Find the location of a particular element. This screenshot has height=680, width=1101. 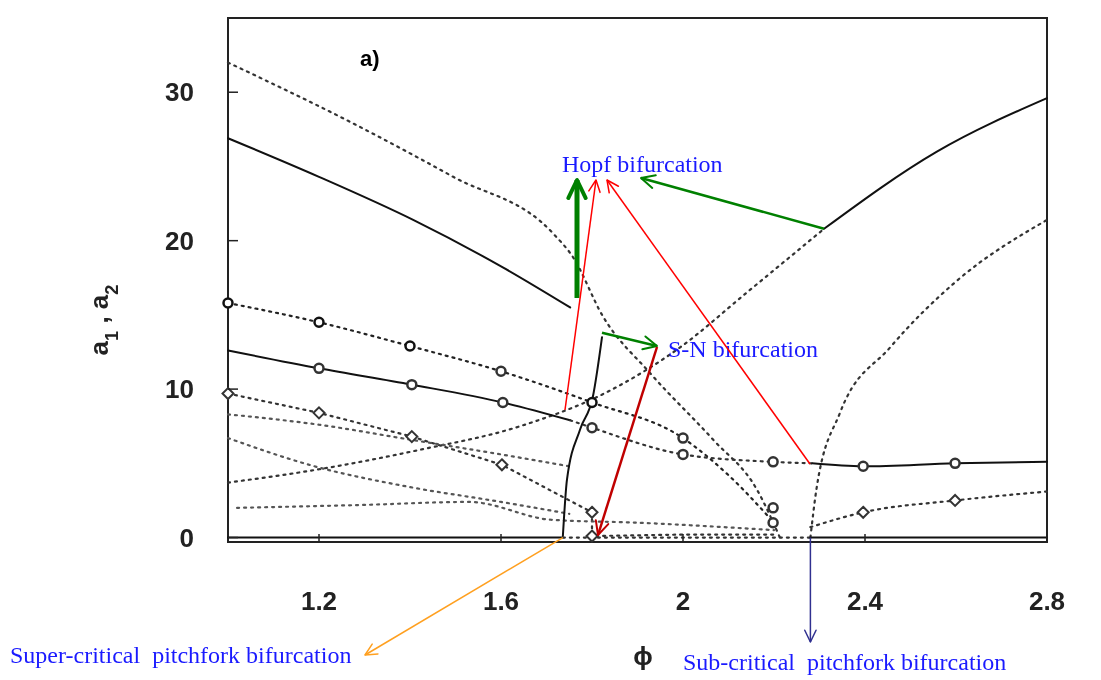

x-tick-label: 1.6 is located at coordinates (501, 601).